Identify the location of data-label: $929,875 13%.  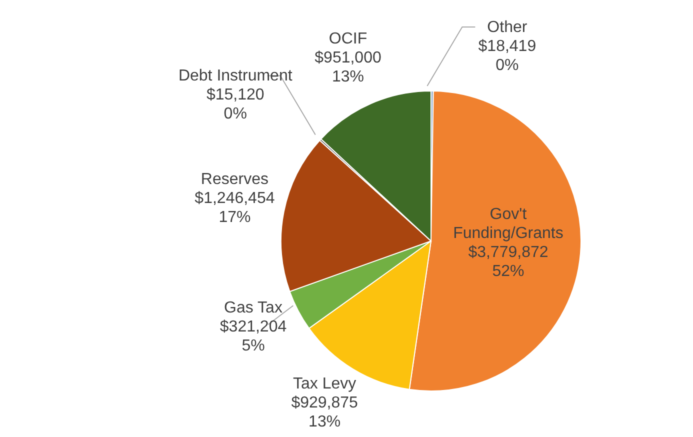
(324, 412).